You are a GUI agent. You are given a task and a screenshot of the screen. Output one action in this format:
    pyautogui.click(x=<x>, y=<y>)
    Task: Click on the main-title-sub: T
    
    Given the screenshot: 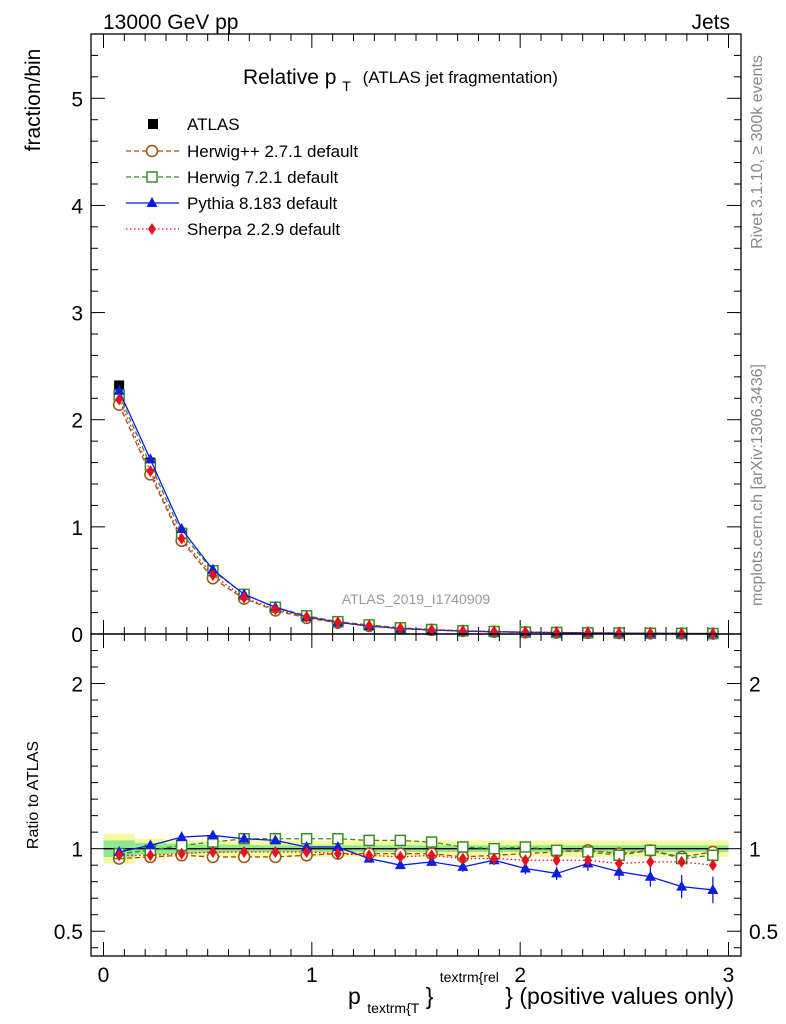 What is the action you would take?
    pyautogui.click(x=346, y=86)
    